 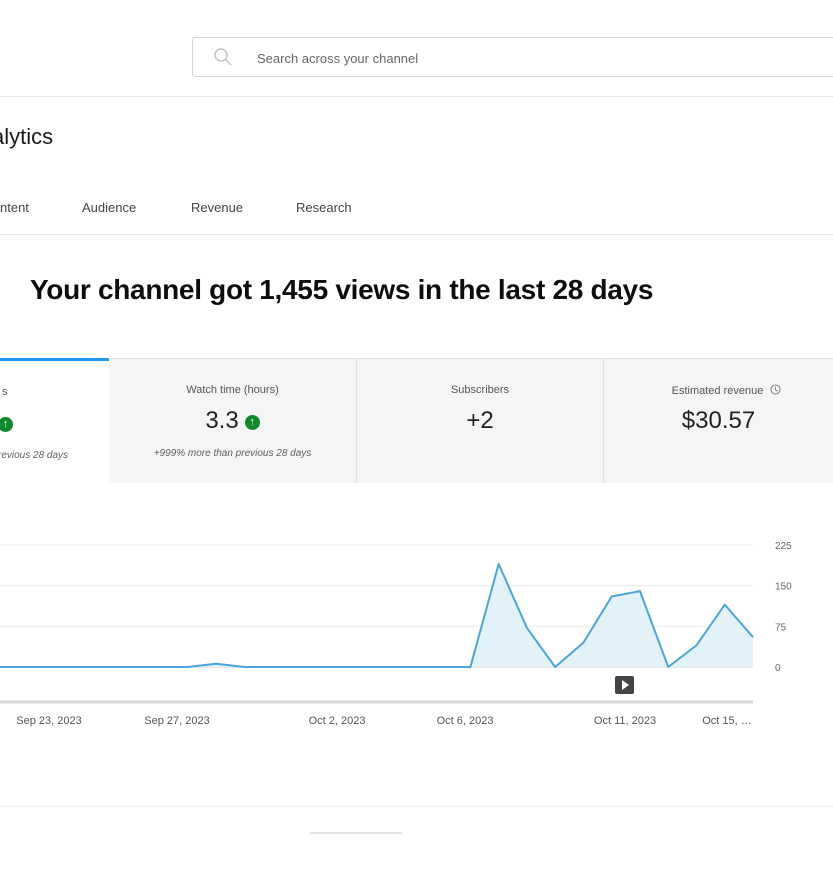 I want to click on metric-value-text: +2, so click(x=480, y=420).